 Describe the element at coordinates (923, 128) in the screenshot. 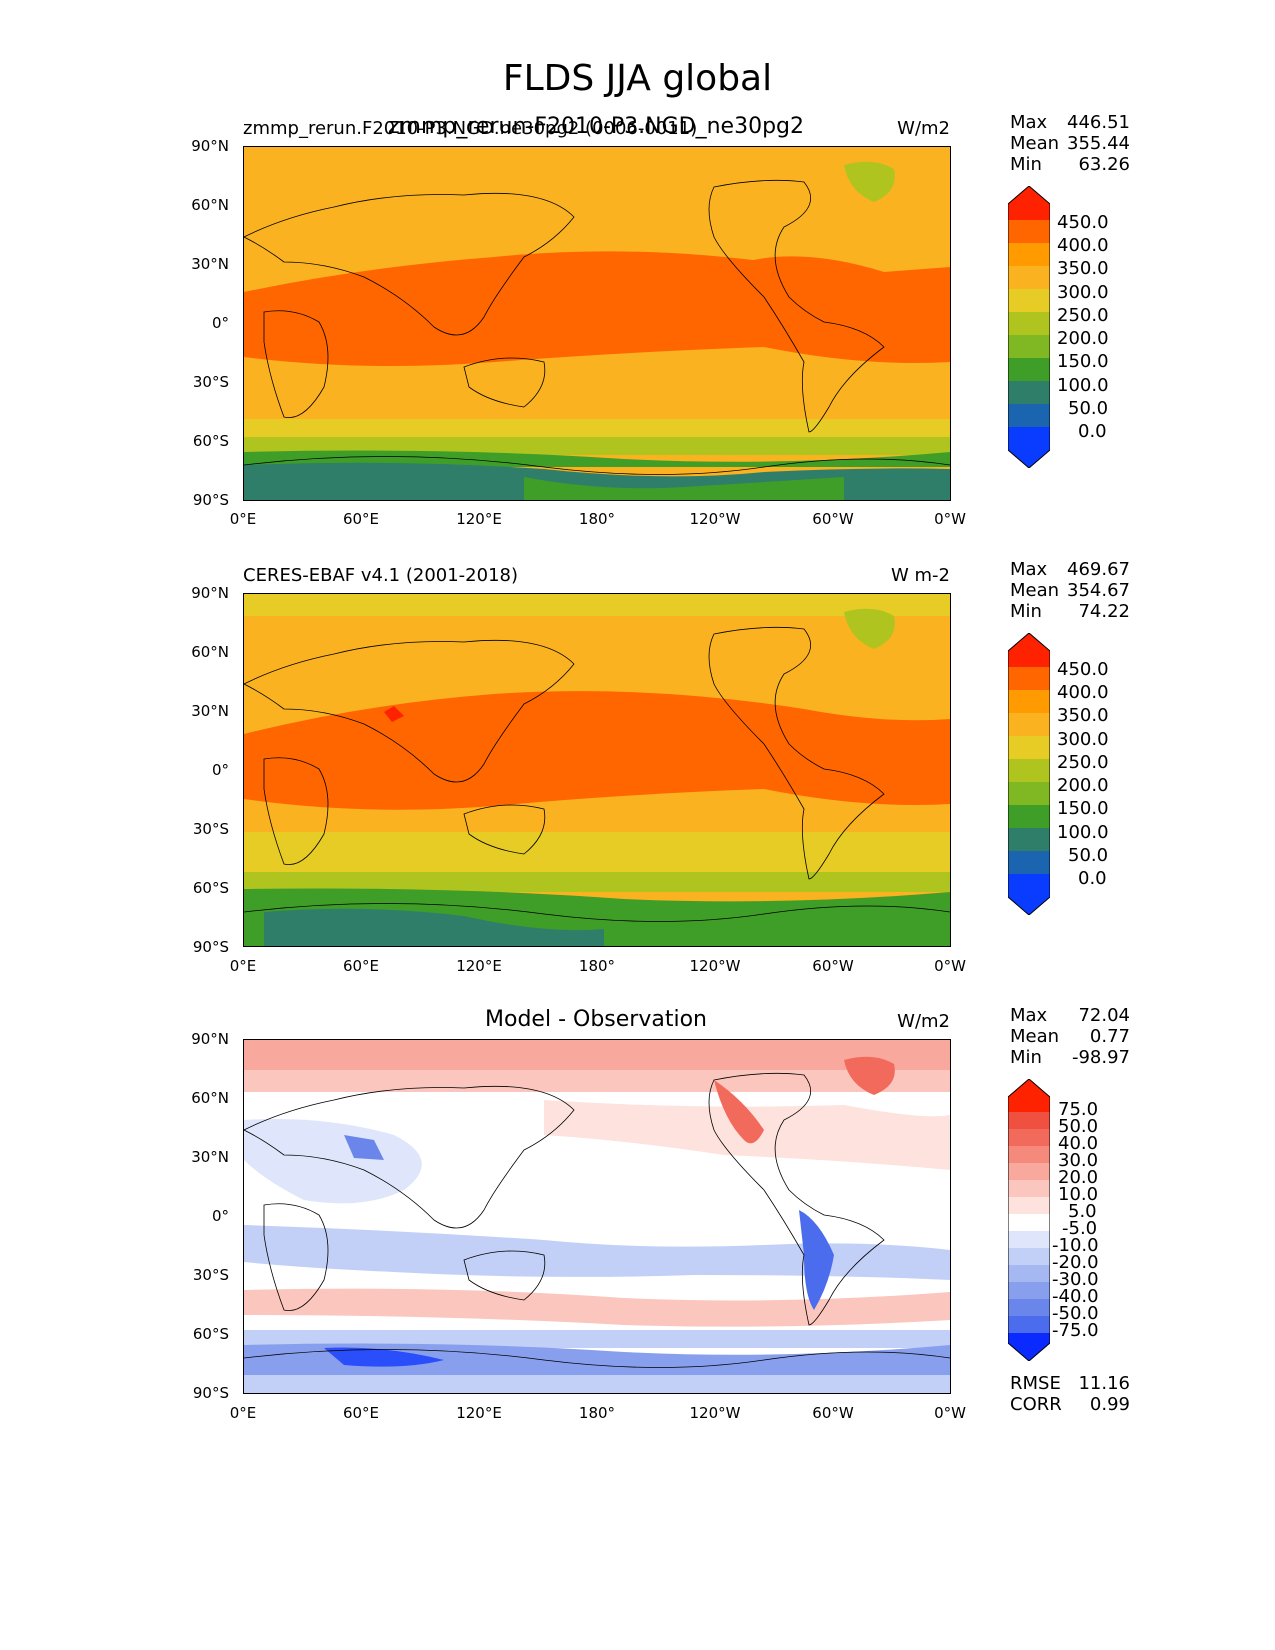

I see `model-units: W/m2` at that location.